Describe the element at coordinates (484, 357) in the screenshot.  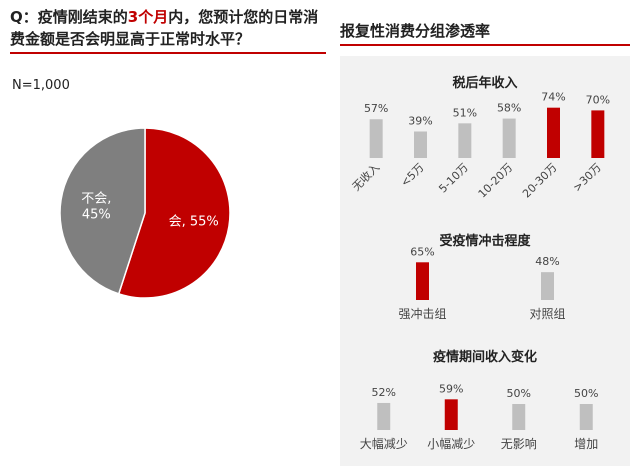
I see `income-change-section-title: 疫情期间收入变化` at that location.